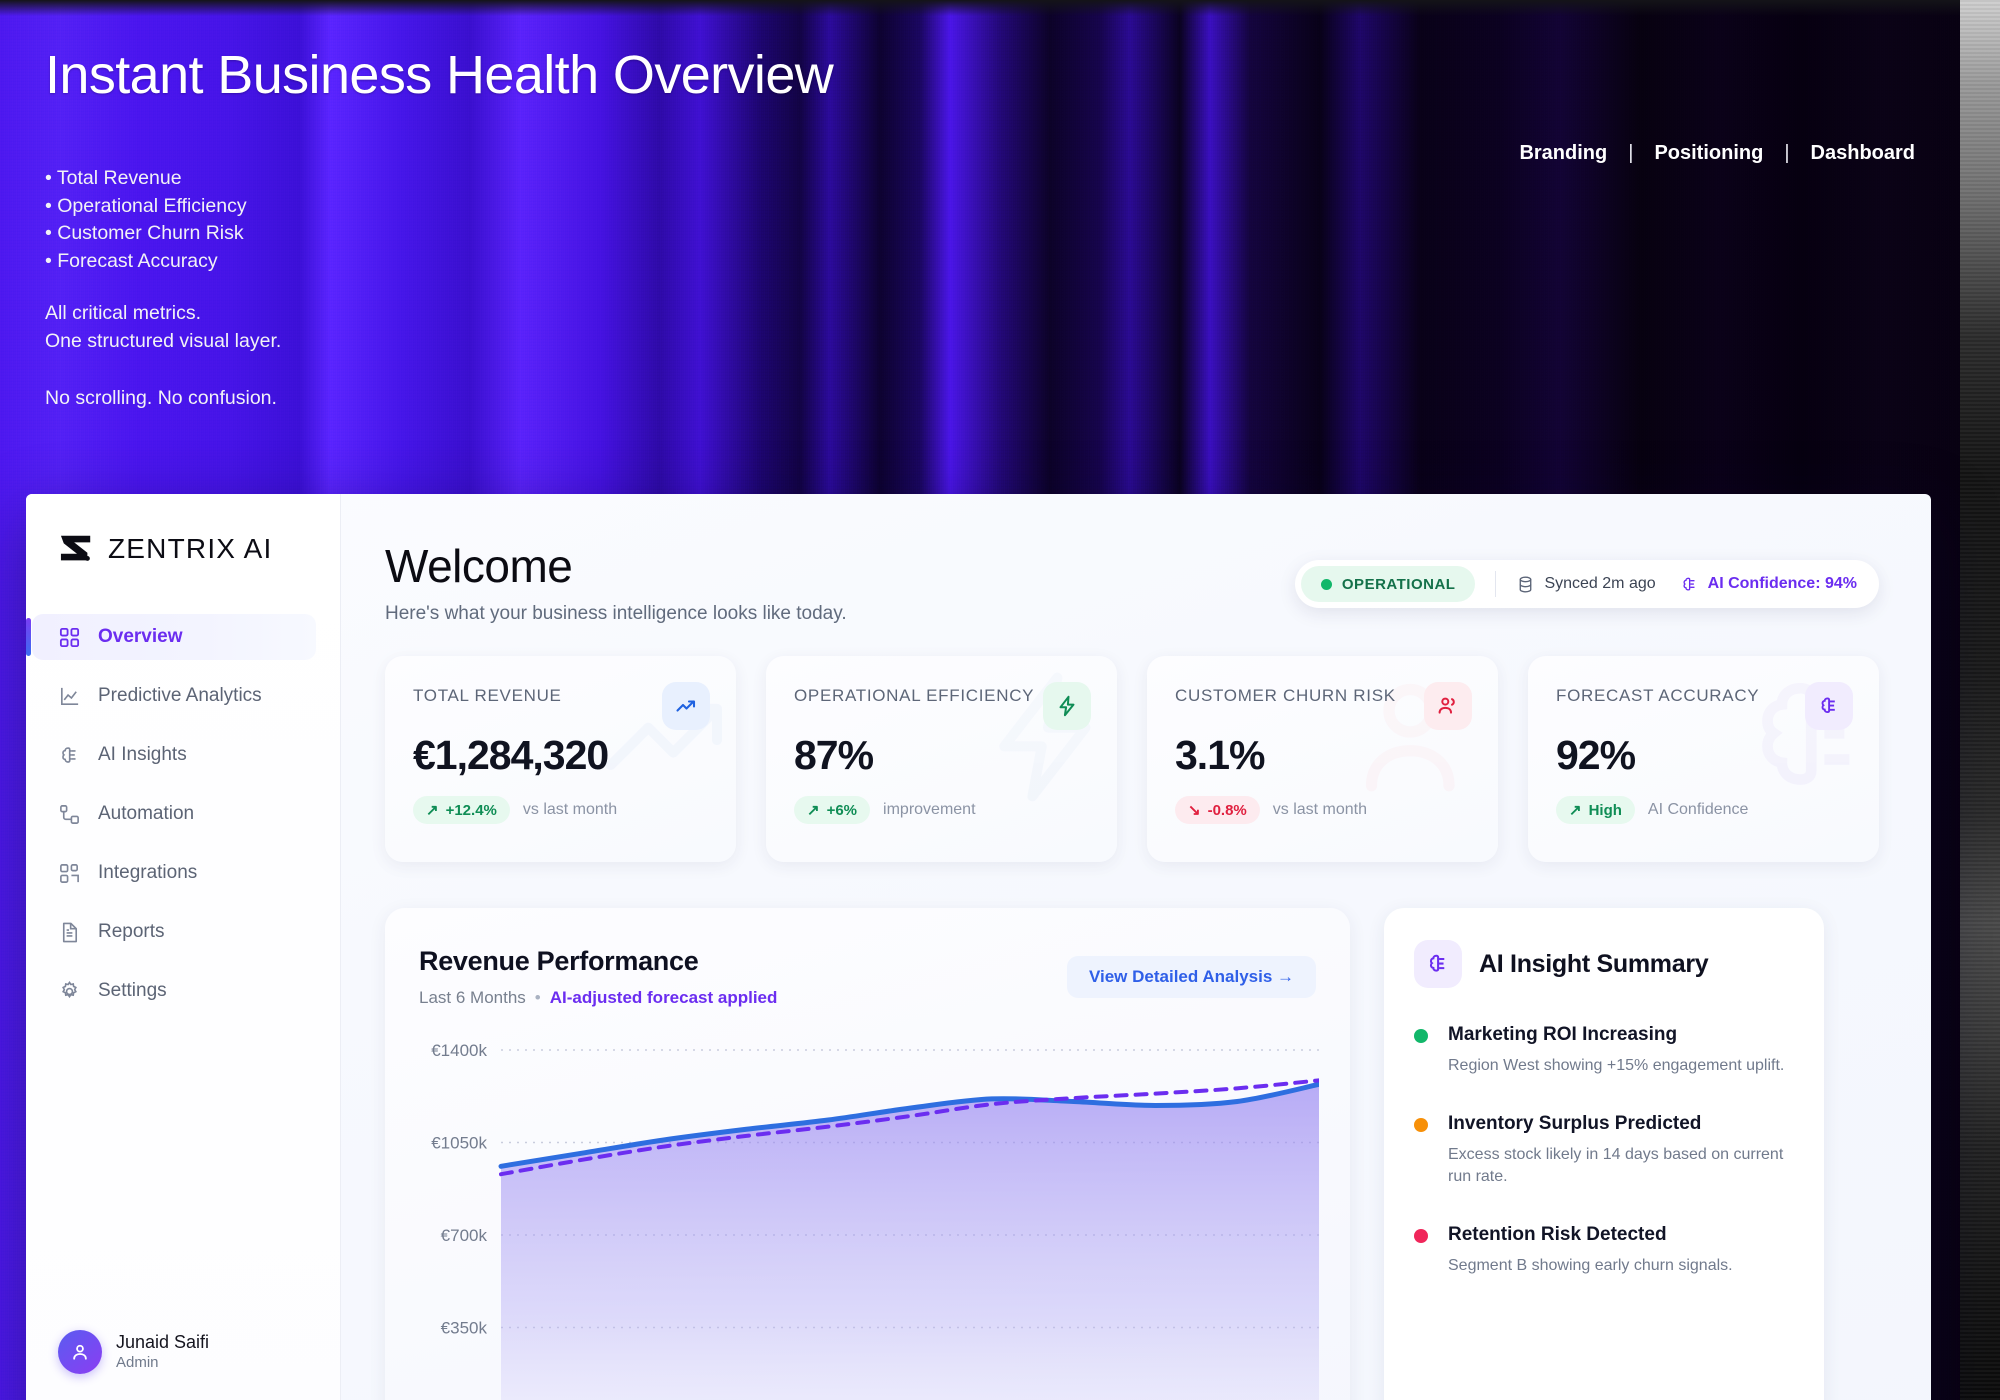  I want to click on chart-forecast-line, so click(910, 1127).